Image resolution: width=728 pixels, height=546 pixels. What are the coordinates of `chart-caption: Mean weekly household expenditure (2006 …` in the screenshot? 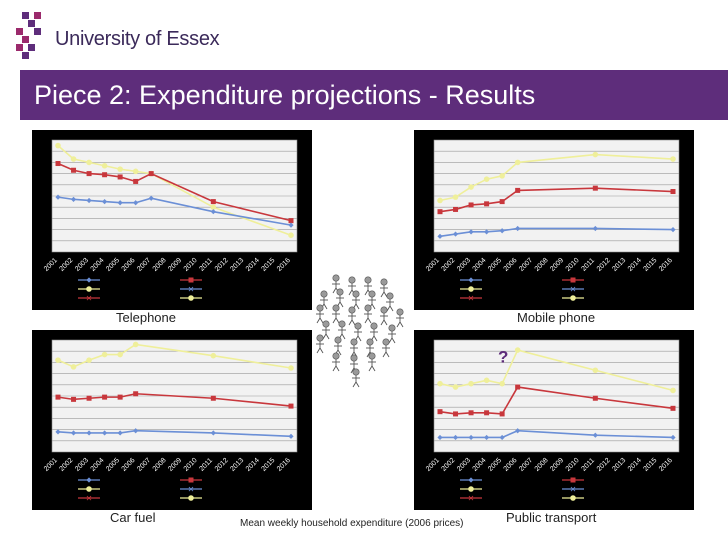 It's located at (352, 523).